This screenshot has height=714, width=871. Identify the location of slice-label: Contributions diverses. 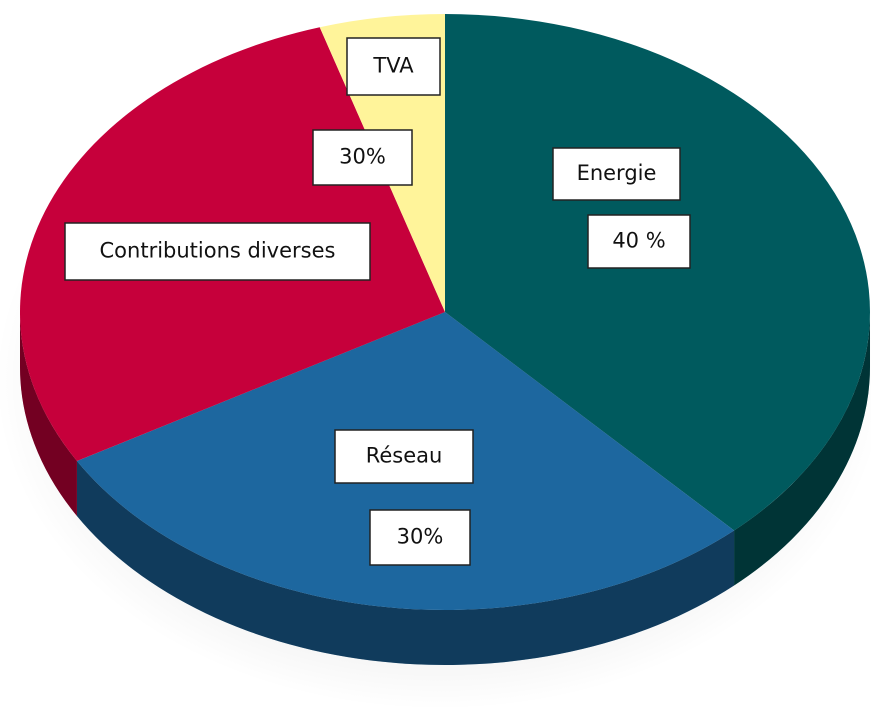
(218, 251).